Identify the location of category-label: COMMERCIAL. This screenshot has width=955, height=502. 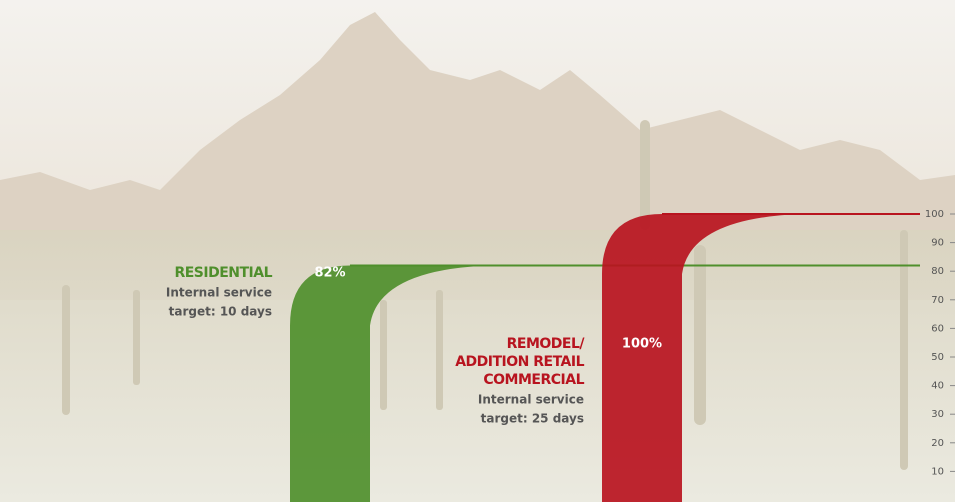
(533, 380).